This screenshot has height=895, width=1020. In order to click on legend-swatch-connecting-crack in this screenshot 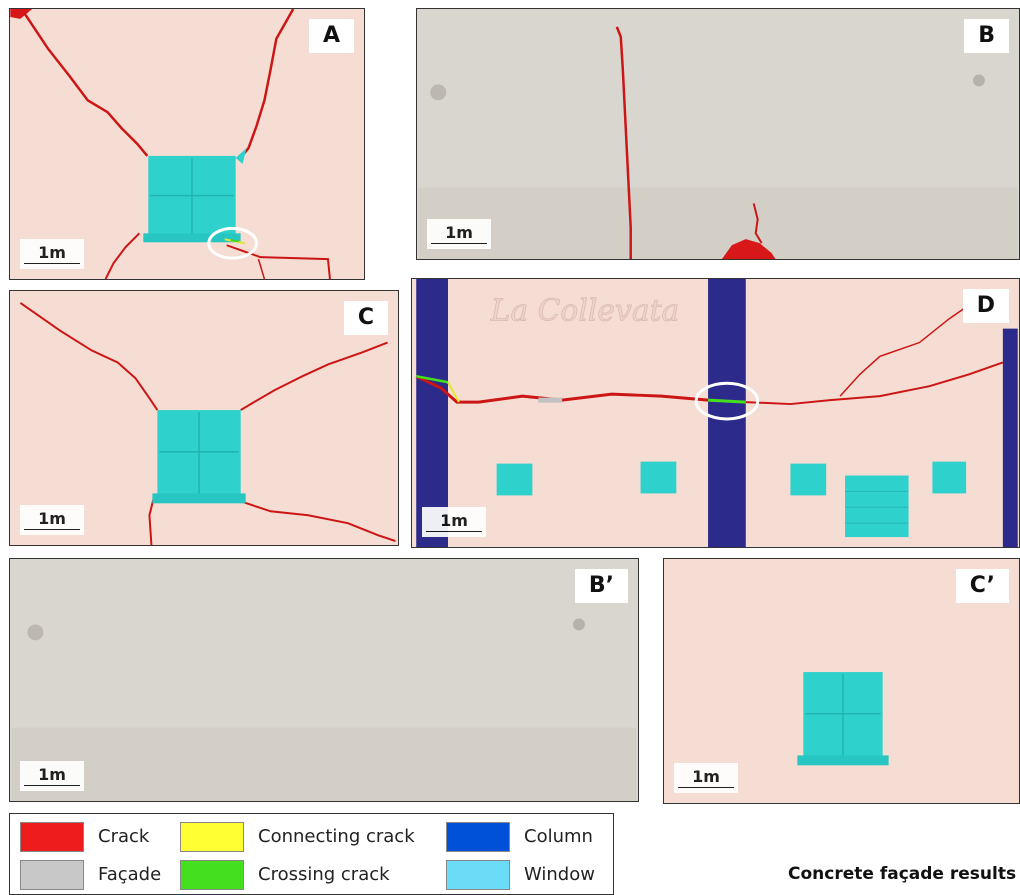, I will do `click(212, 837)`.